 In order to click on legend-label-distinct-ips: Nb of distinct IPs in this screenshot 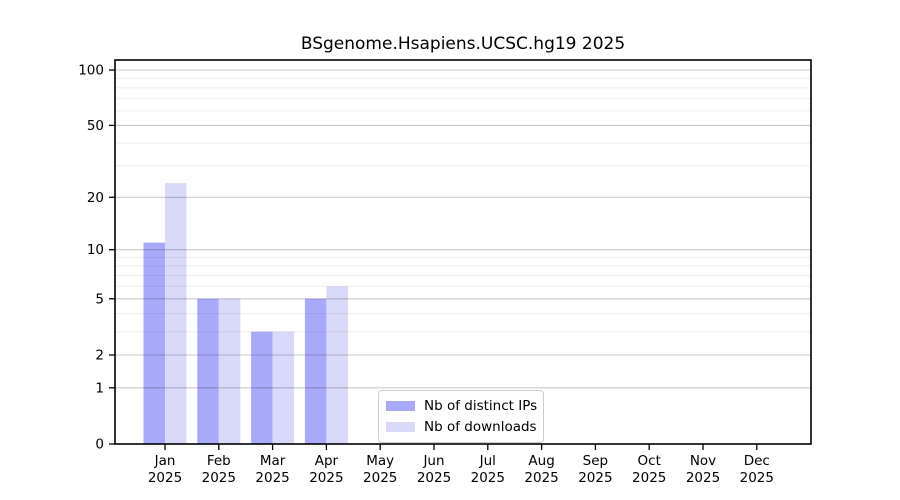, I will do `click(481, 406)`.